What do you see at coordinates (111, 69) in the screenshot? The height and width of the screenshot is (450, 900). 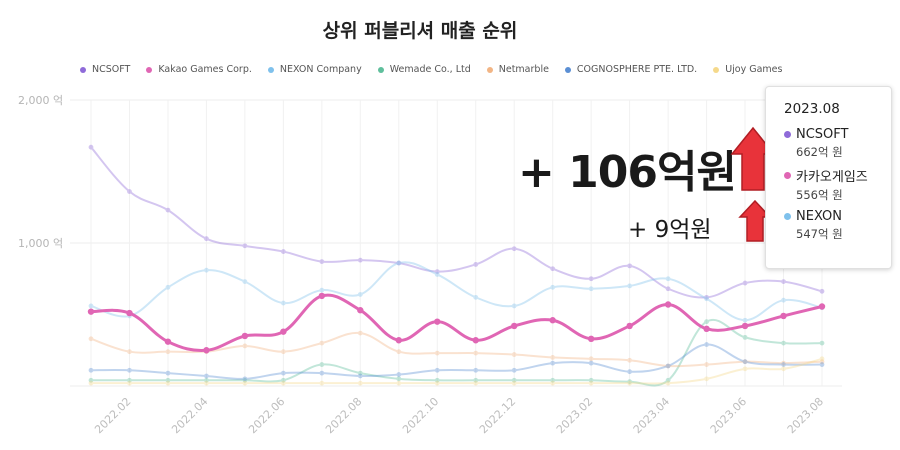 I see `legend-label: NCSOFT` at bounding box center [111, 69].